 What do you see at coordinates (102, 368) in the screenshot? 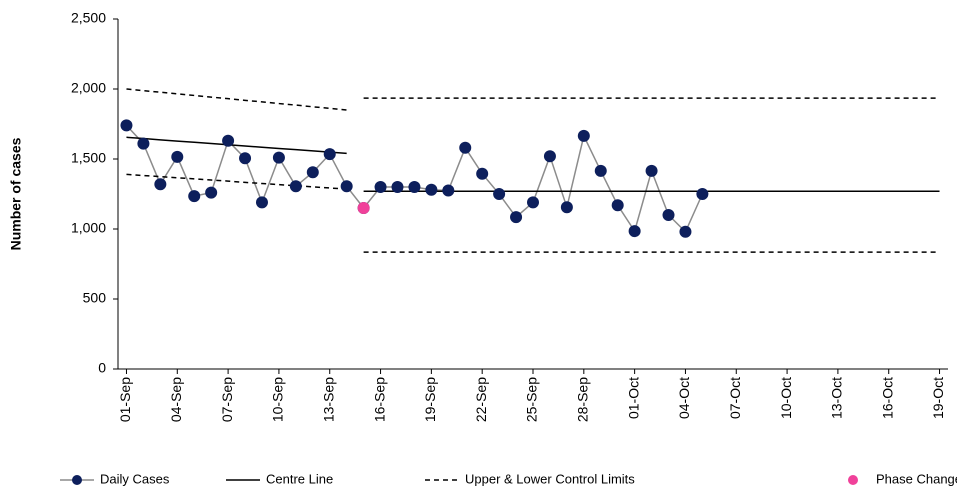
I see `y-tick-label: 0` at bounding box center [102, 368].